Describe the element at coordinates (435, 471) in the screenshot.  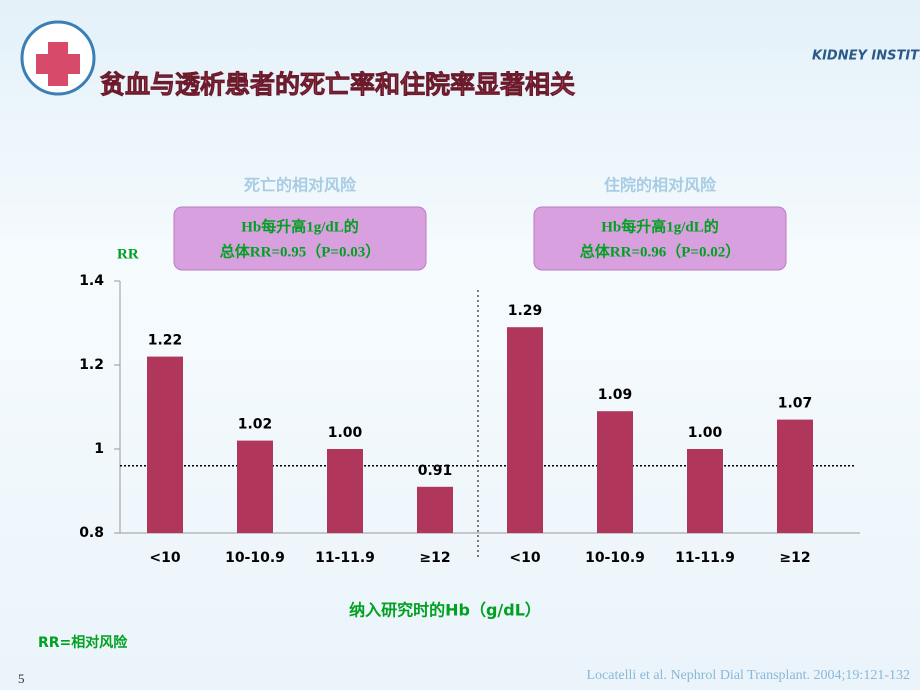
I see `value-label: 0.91` at that location.